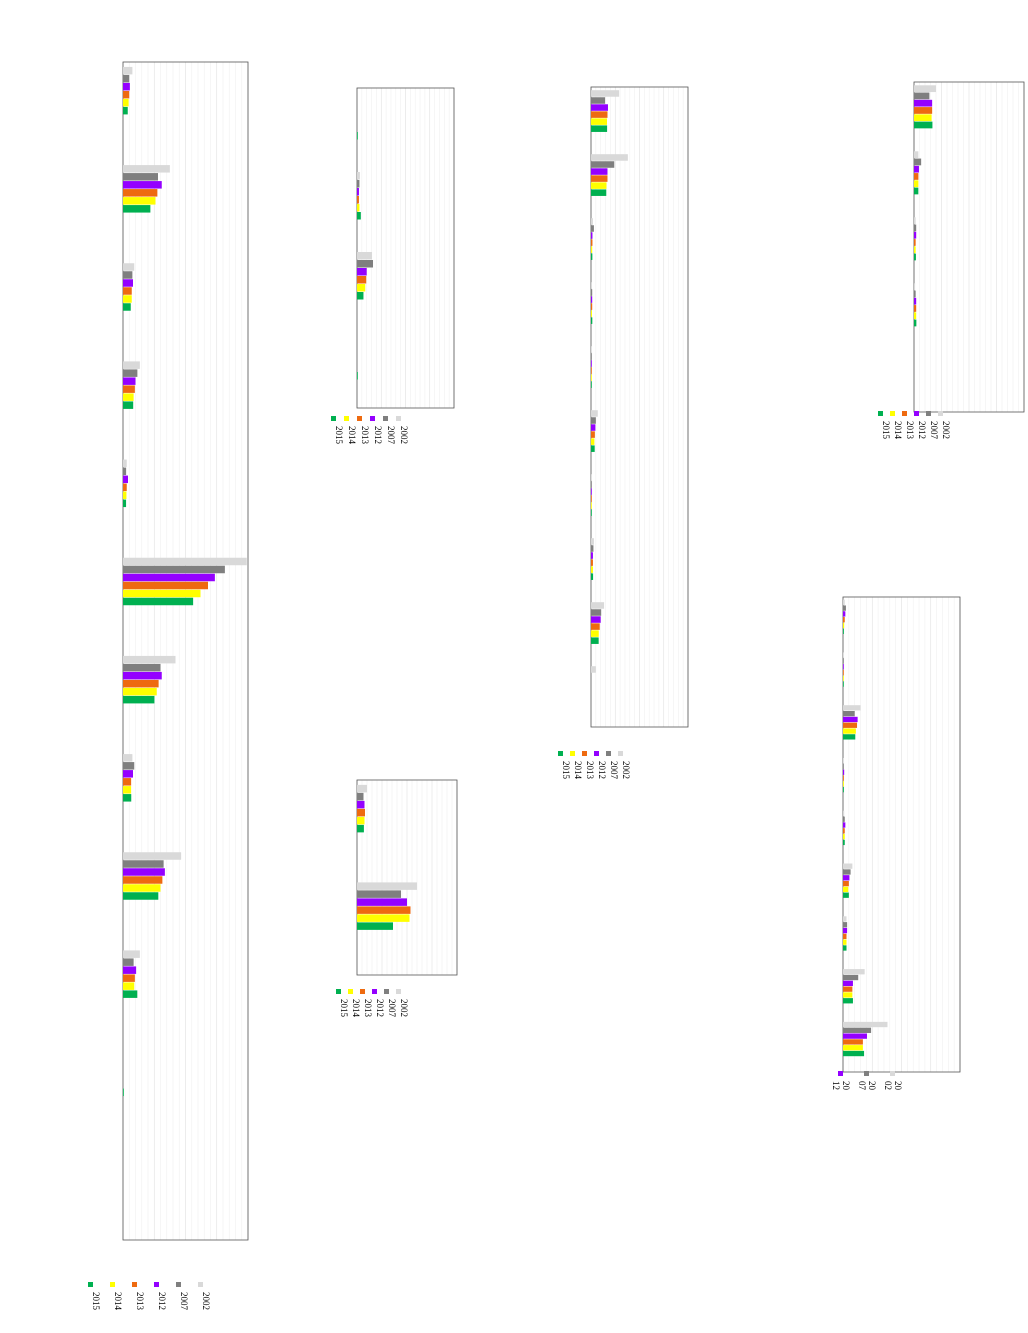 The width and height of the screenshot is (1028, 1333). I want to click on legend-label: 2012, so click(380, 1008).